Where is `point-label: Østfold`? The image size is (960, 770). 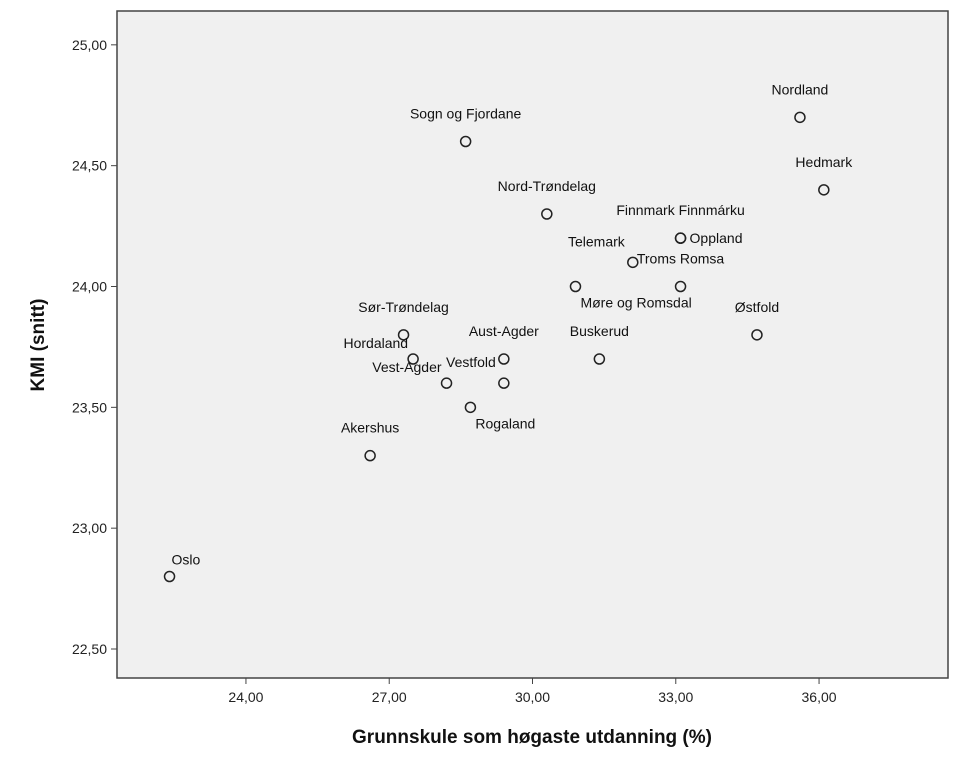
point-label: Østfold is located at coordinates (757, 307).